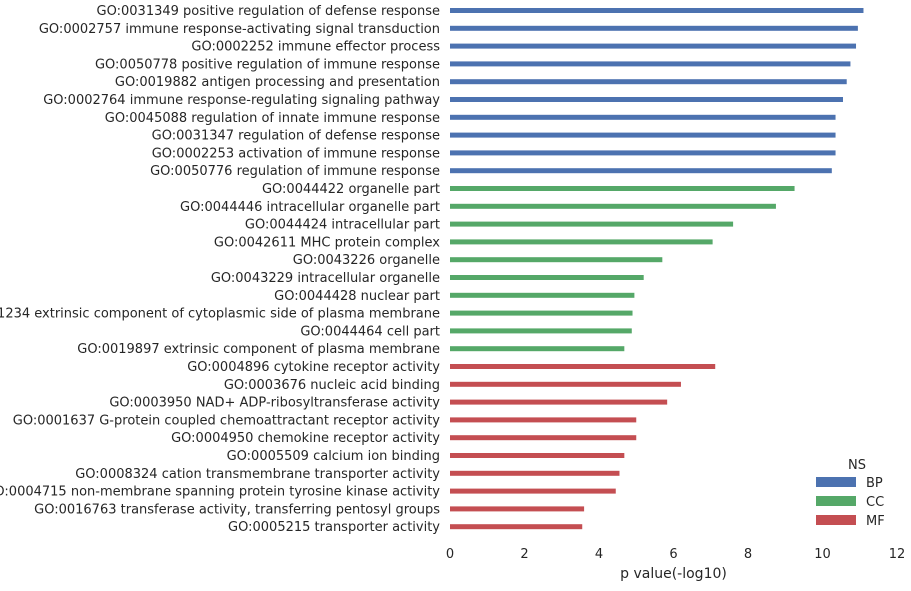 The width and height of the screenshot is (911, 591). What do you see at coordinates (857, 465) in the screenshot?
I see `legend-title: NS` at bounding box center [857, 465].